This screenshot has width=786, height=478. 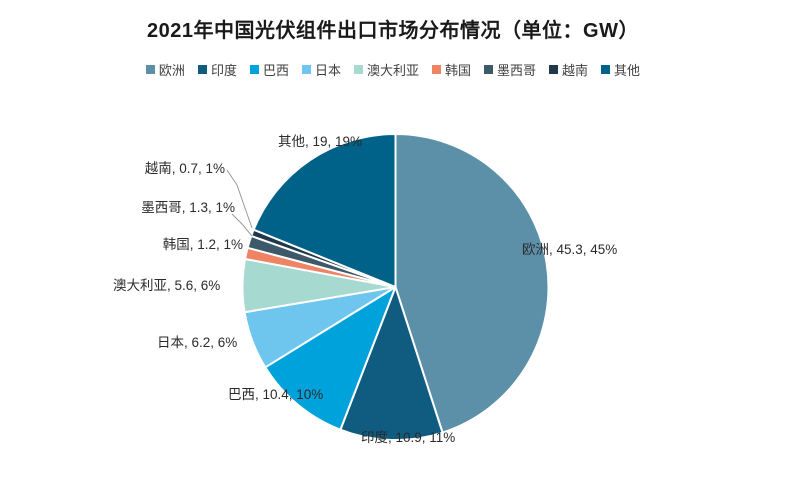 I want to click on slice-label-5: 韩国, 1.2, 1%, so click(x=203, y=244).